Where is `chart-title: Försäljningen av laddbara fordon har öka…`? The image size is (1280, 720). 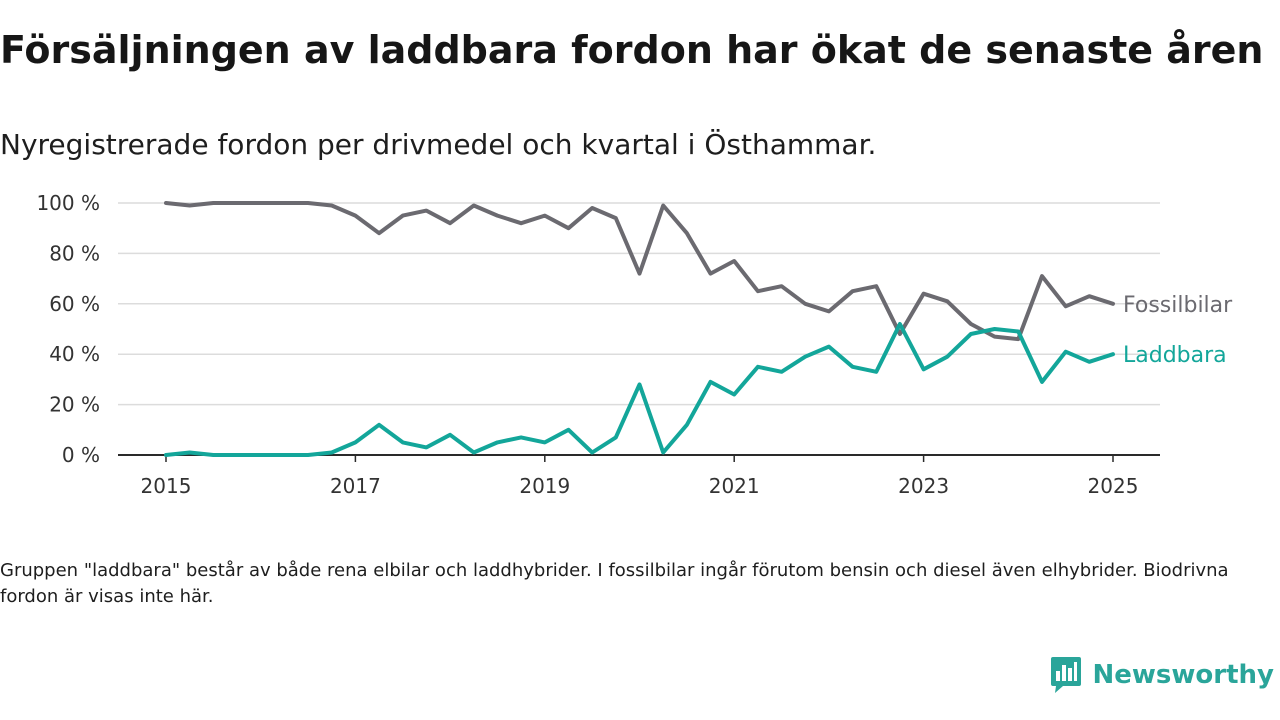 chart-title: Försäljningen av laddbara fordon har öka… is located at coordinates (632, 50).